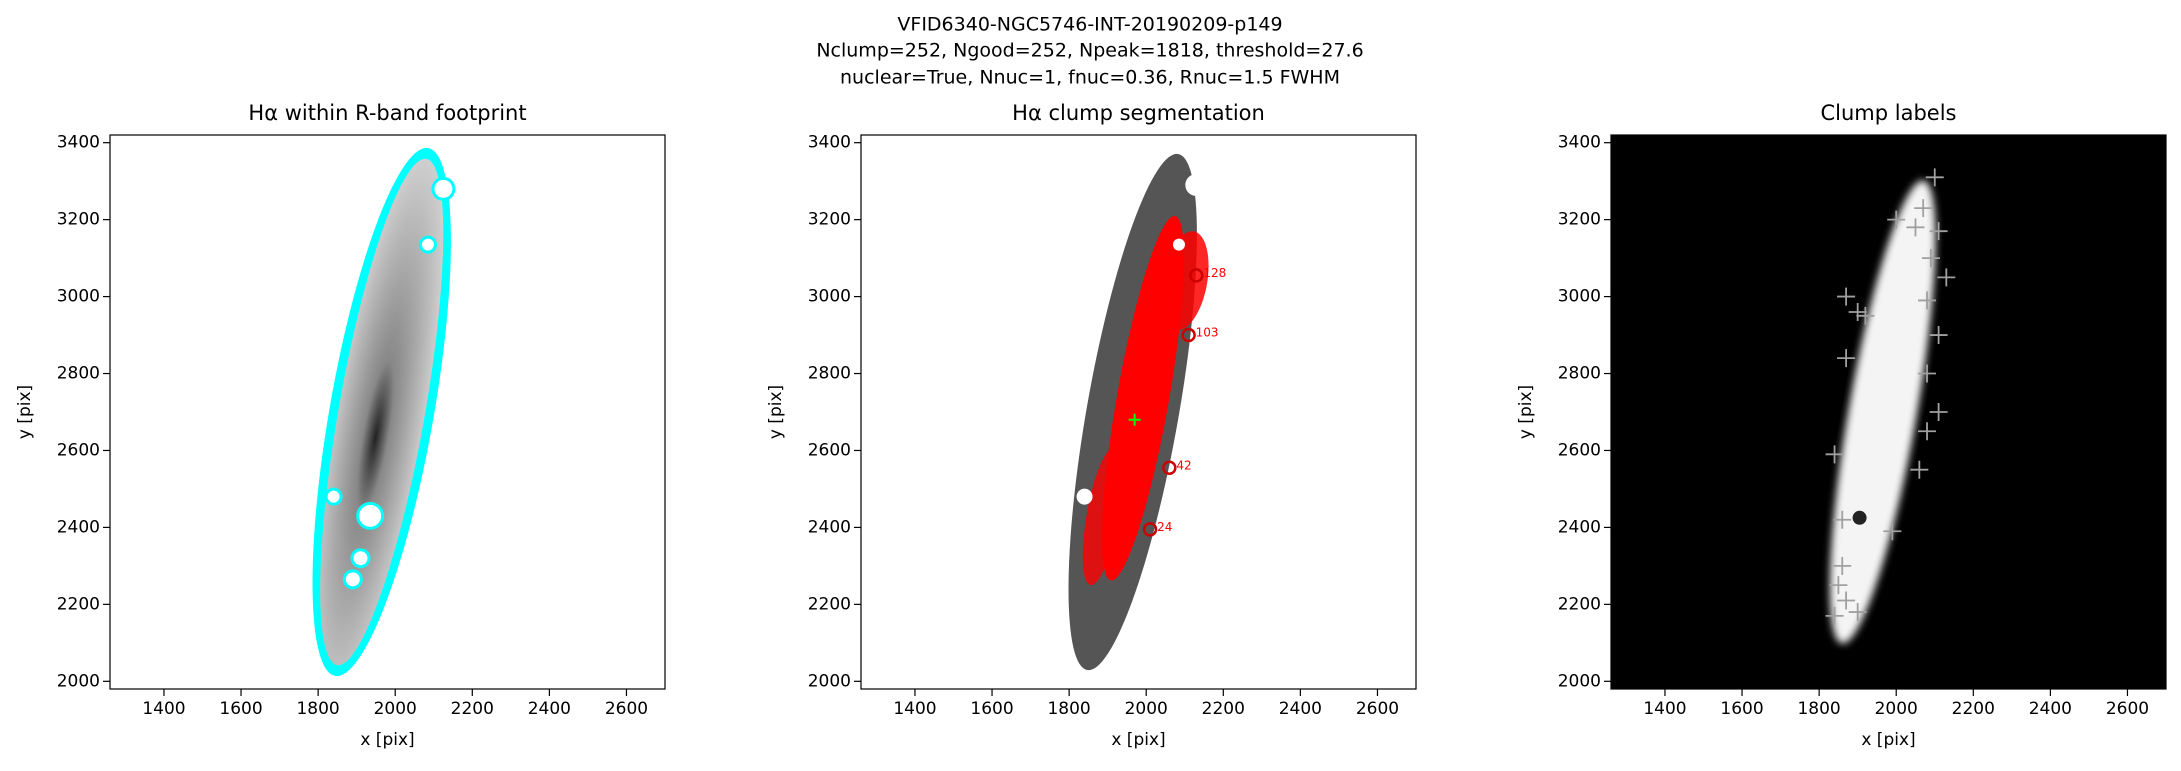 This screenshot has height=771, width=2181. What do you see at coordinates (1138, 113) in the screenshot?
I see `axes-title: Hα clump segmentation` at bounding box center [1138, 113].